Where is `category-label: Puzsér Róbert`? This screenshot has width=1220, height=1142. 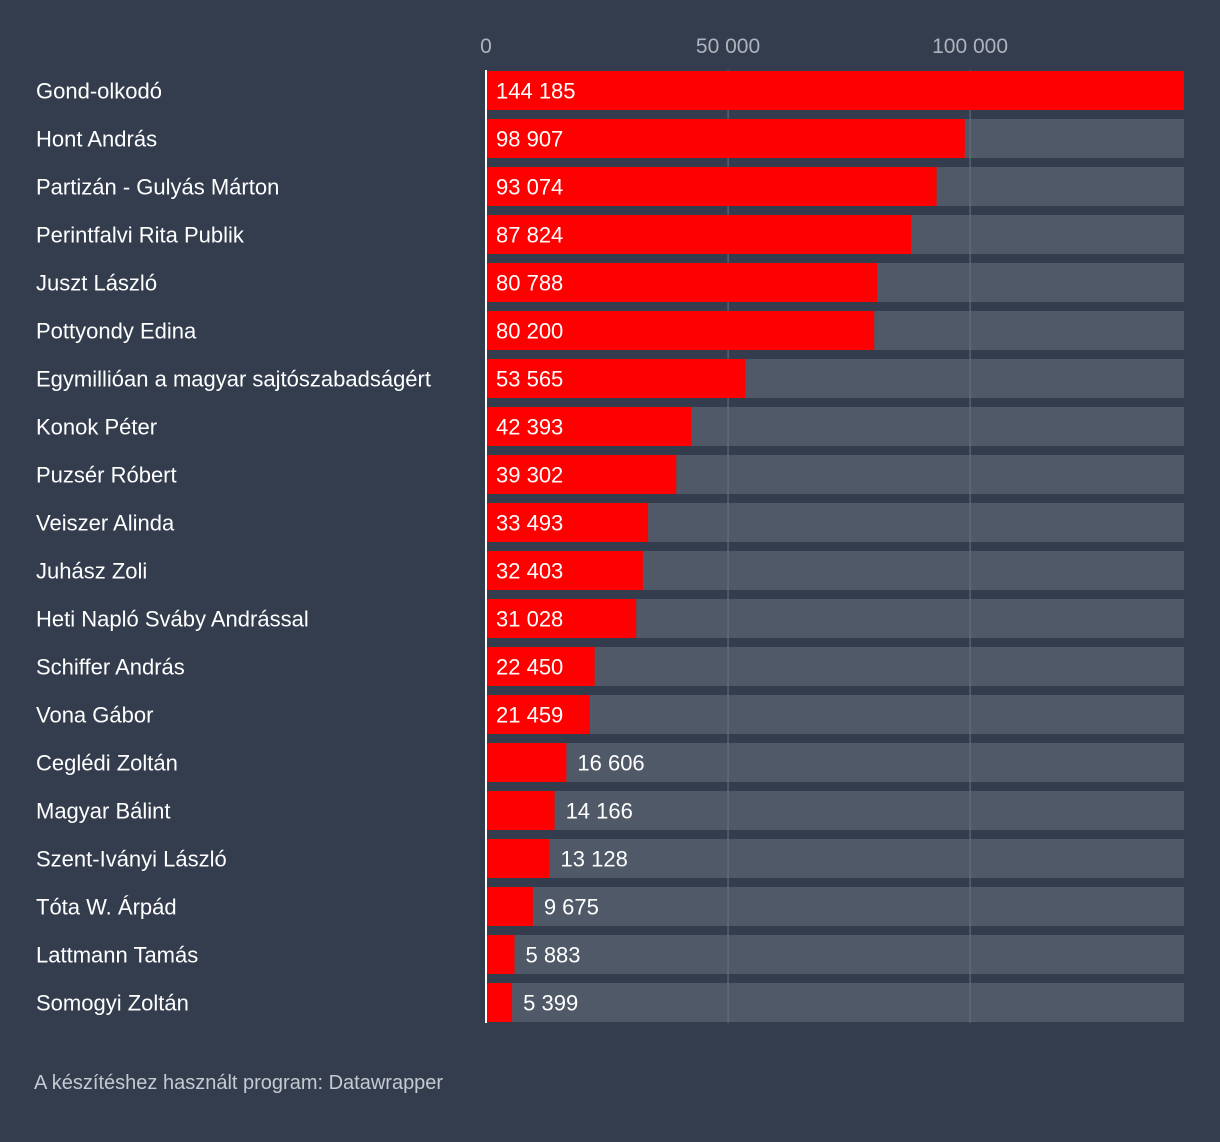
category-label: Puzsér Róbert is located at coordinates (106, 475).